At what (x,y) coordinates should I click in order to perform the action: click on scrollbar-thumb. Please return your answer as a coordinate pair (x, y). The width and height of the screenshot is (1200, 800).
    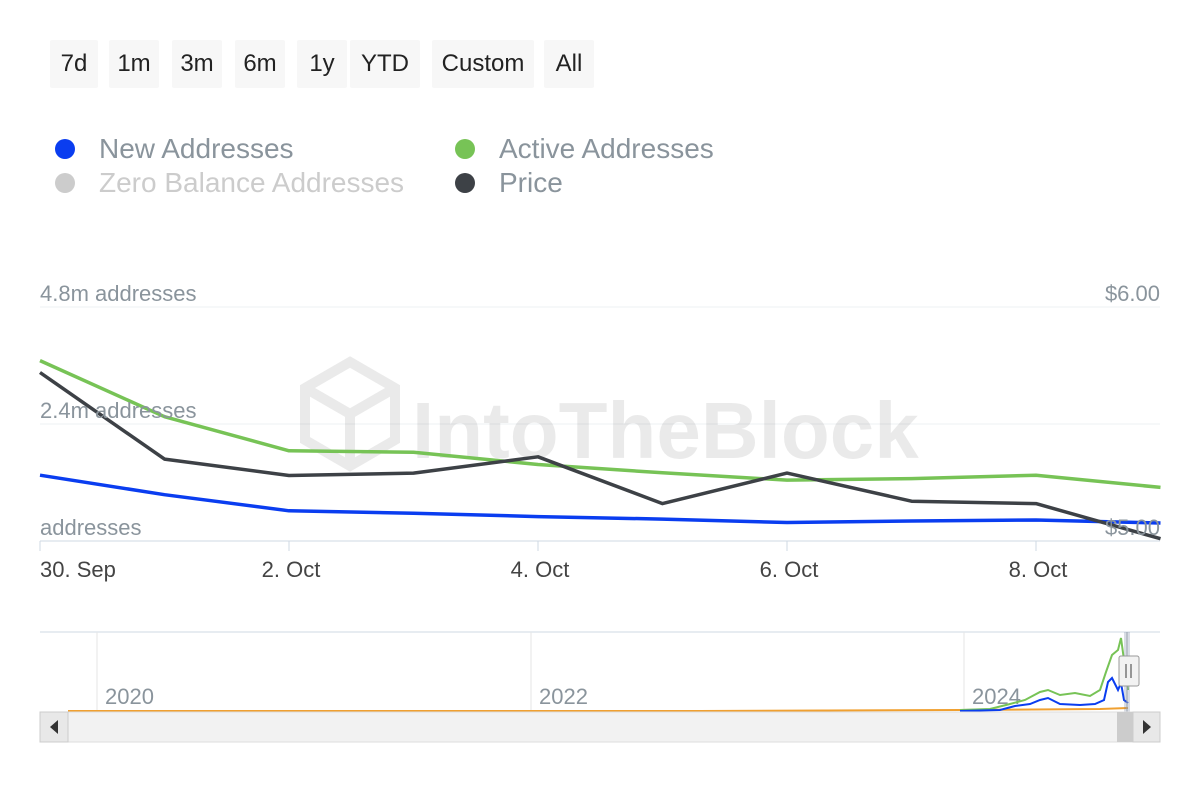
    Looking at the image, I should click on (1125, 727).